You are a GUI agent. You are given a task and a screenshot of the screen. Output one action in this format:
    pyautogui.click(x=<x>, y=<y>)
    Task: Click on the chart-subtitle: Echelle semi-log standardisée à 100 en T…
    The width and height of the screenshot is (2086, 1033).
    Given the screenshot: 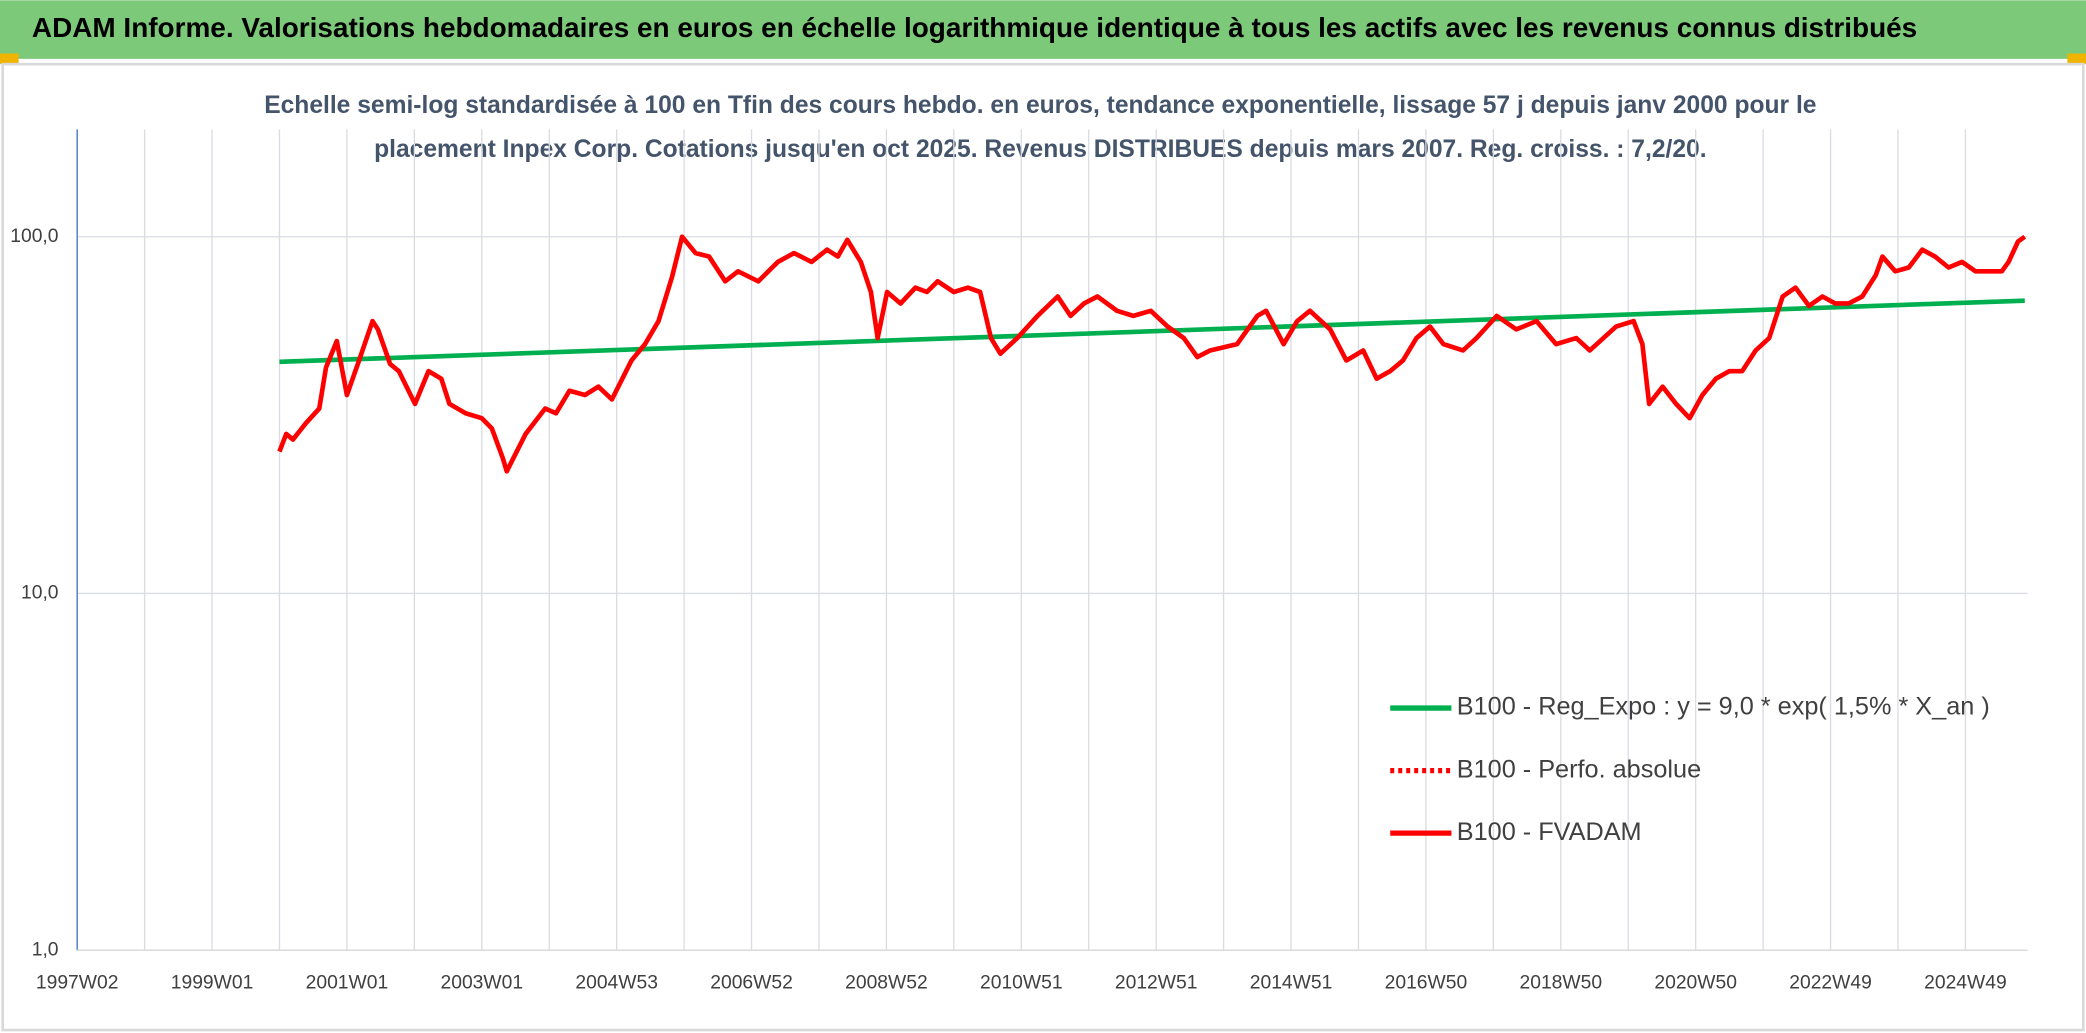 What is the action you would take?
    pyautogui.click(x=1040, y=105)
    